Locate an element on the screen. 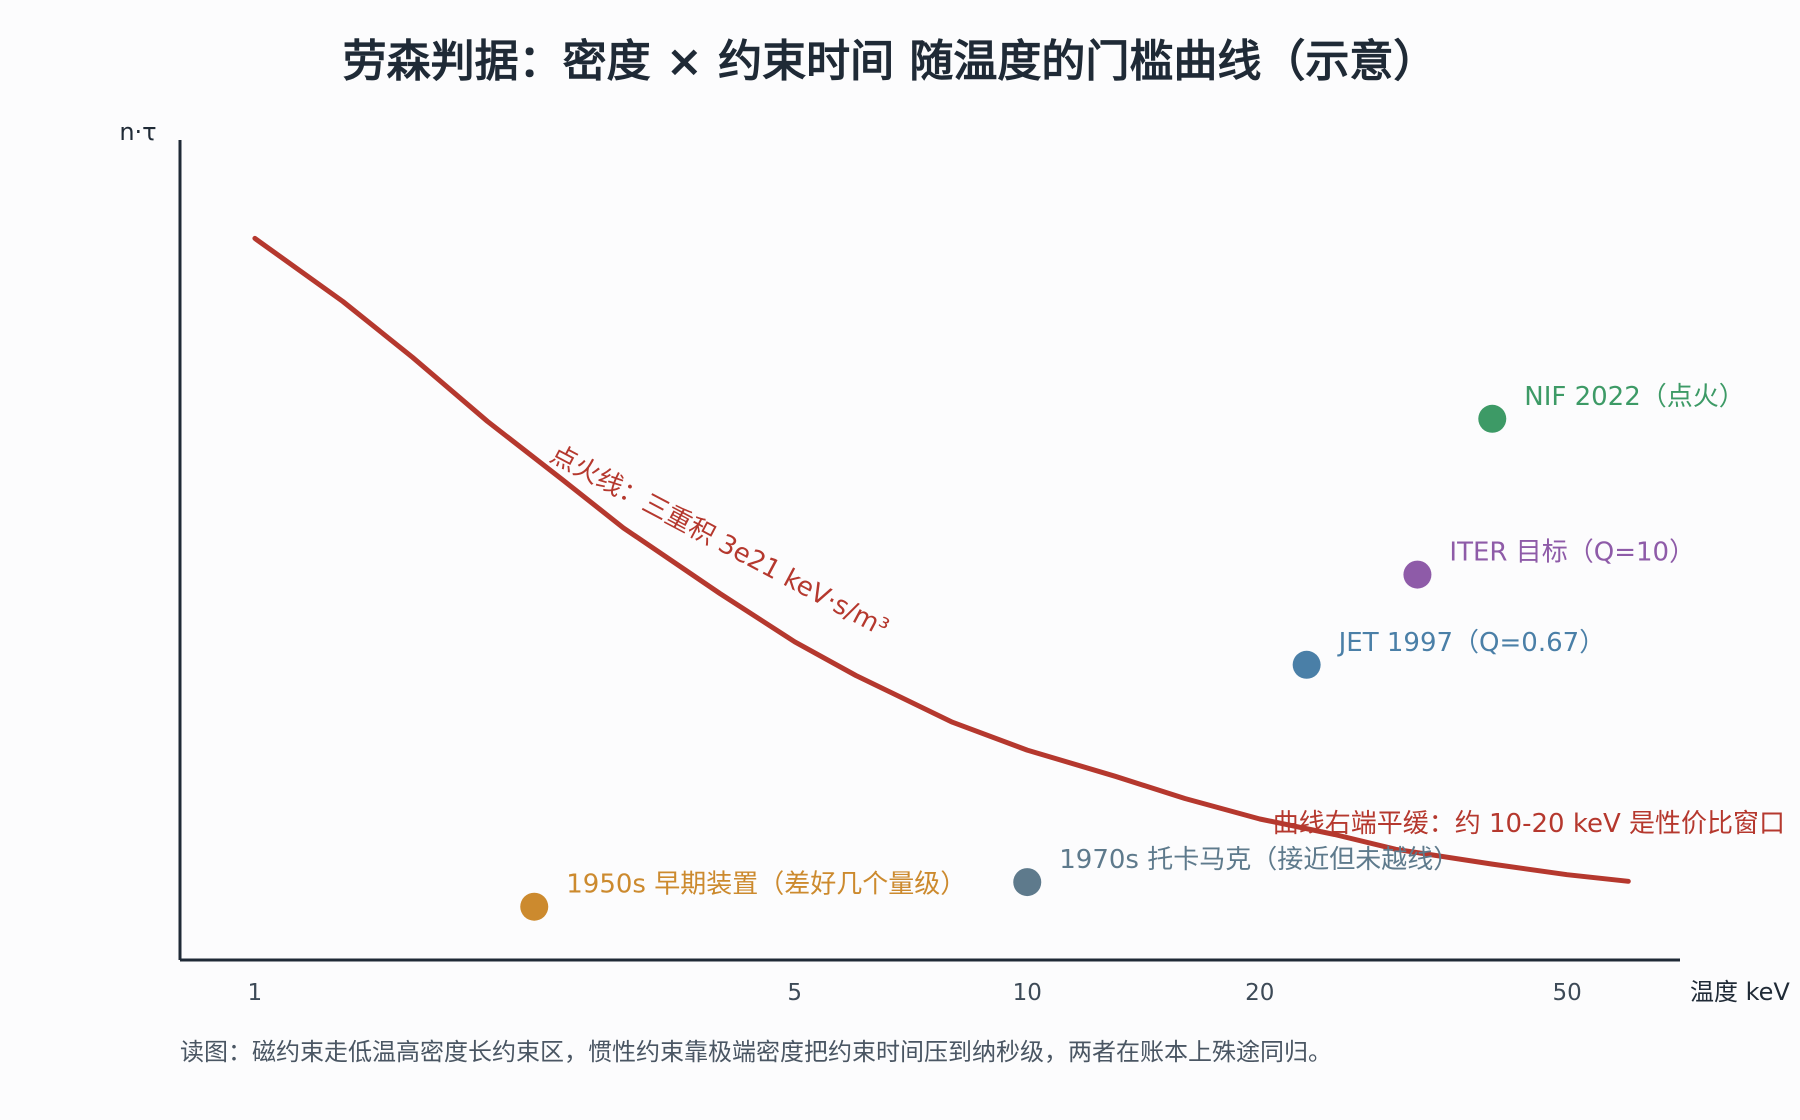 This screenshot has width=1800, height=1120. point-label: NIF 2022（点火） is located at coordinates (1634, 397).